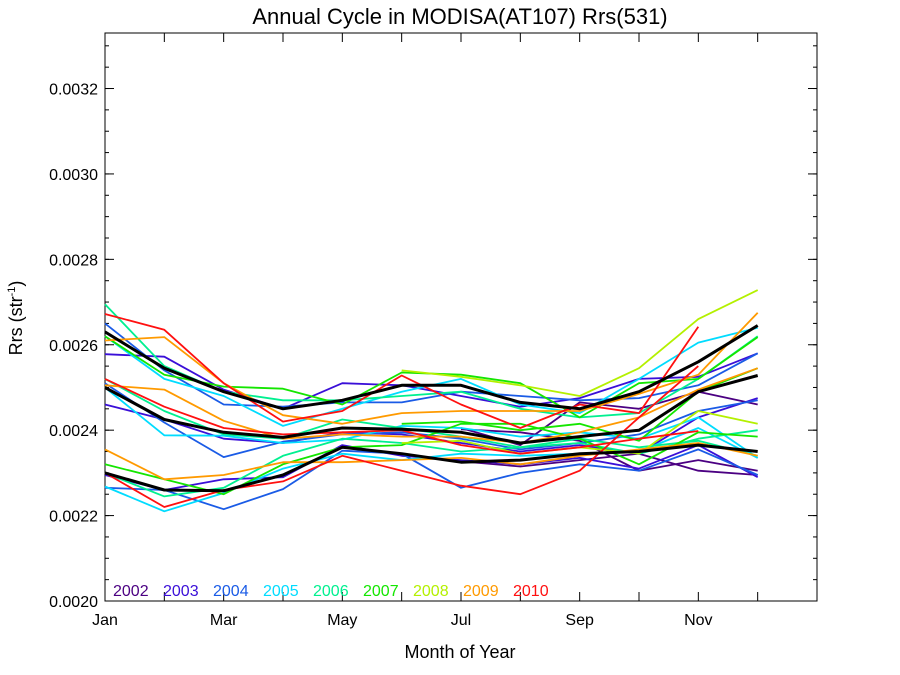 The width and height of the screenshot is (900, 675). I want to click on series-line-2007, so click(431, 377).